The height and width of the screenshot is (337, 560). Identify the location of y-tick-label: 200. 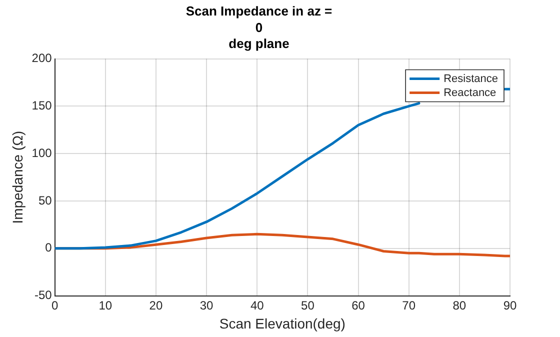
(42, 58).